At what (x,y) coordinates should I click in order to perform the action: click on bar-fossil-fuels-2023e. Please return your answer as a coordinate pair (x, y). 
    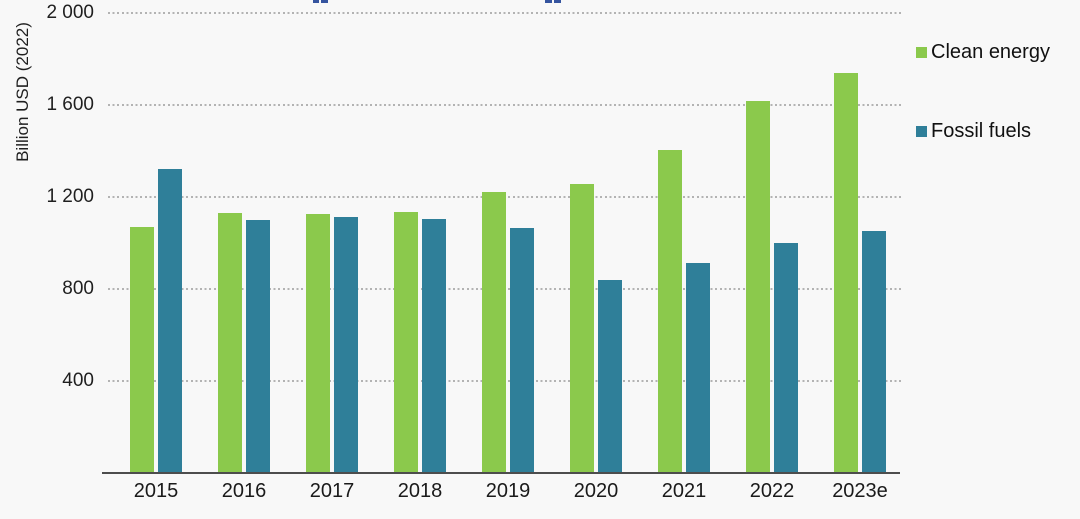
    Looking at the image, I should click on (874, 352).